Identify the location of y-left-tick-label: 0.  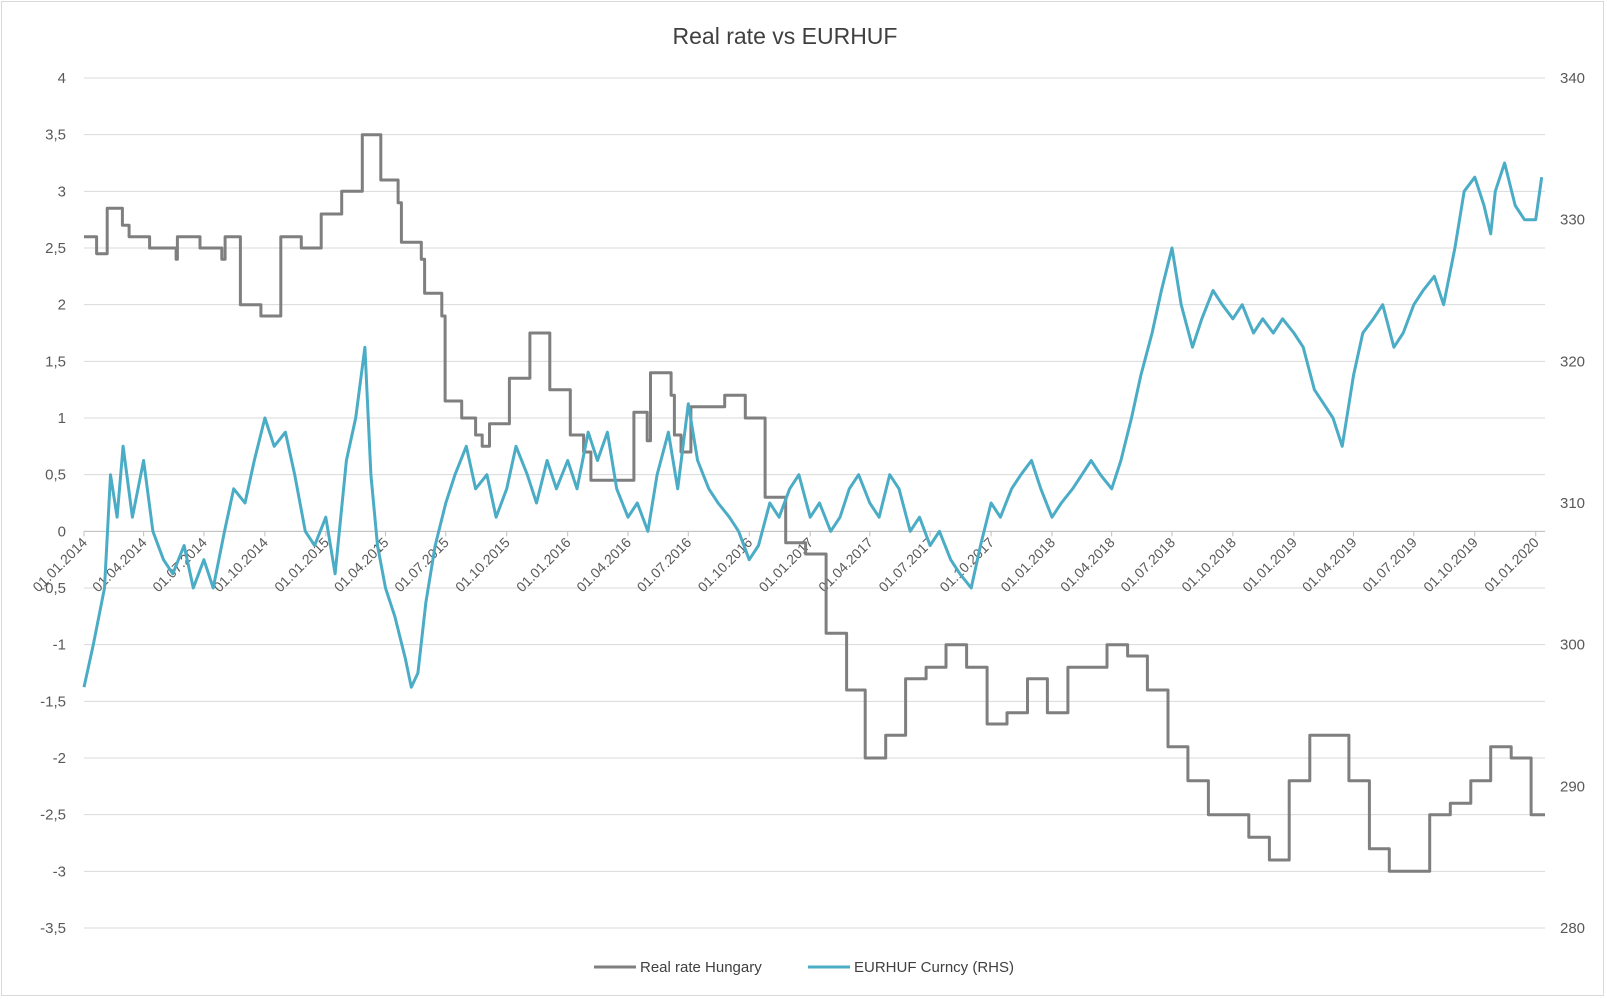
(62, 531).